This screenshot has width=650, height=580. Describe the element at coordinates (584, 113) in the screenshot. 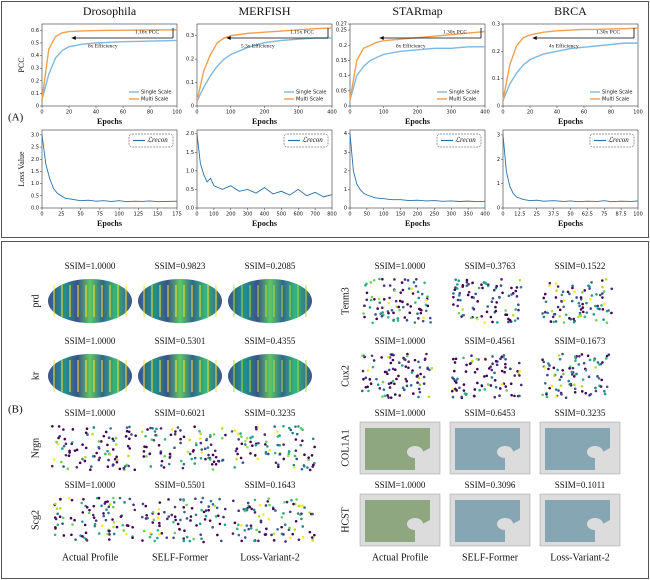

I see `x-tick-label: 60` at that location.